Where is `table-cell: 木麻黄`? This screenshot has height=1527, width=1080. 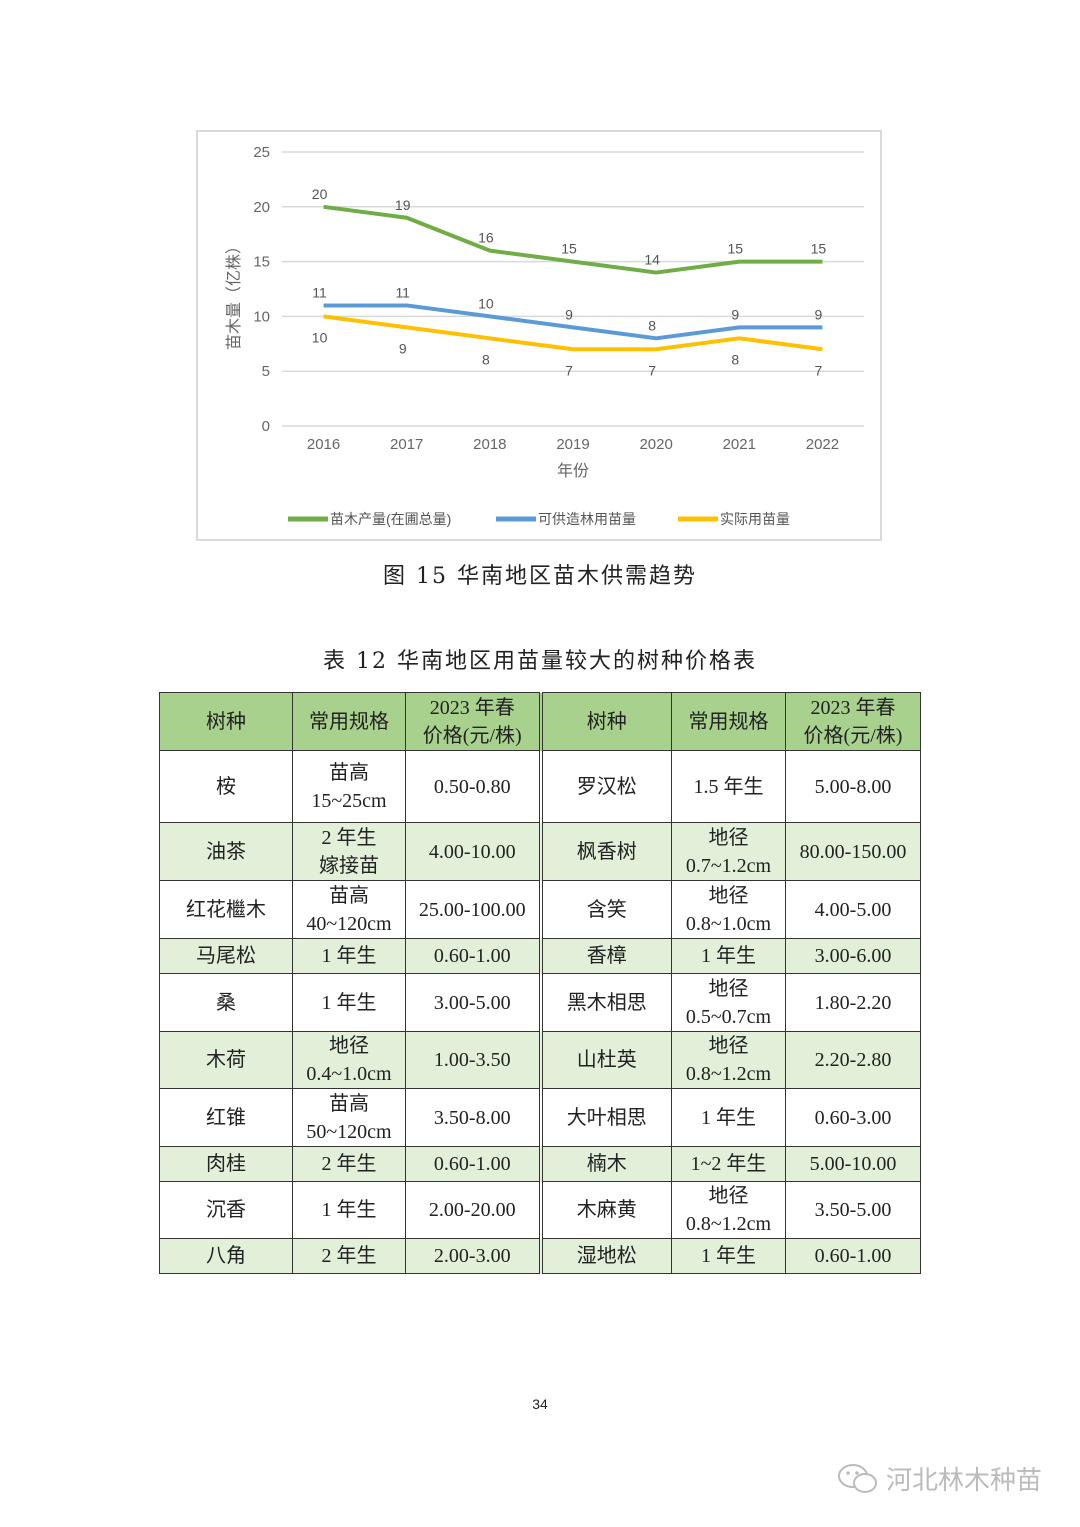 table-cell: 木麻黄 is located at coordinates (606, 1210).